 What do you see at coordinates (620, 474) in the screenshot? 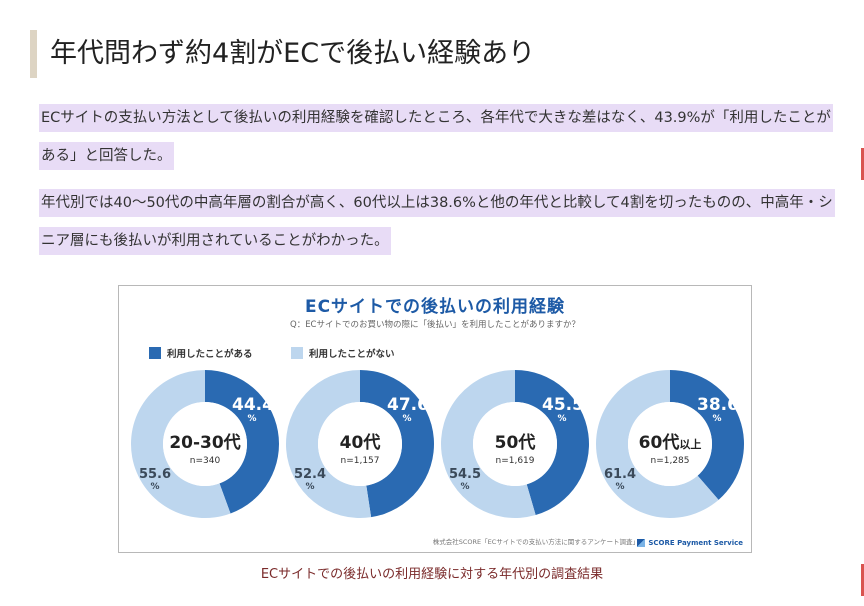
I see `not-used-percent-value: 61.4` at bounding box center [620, 474].